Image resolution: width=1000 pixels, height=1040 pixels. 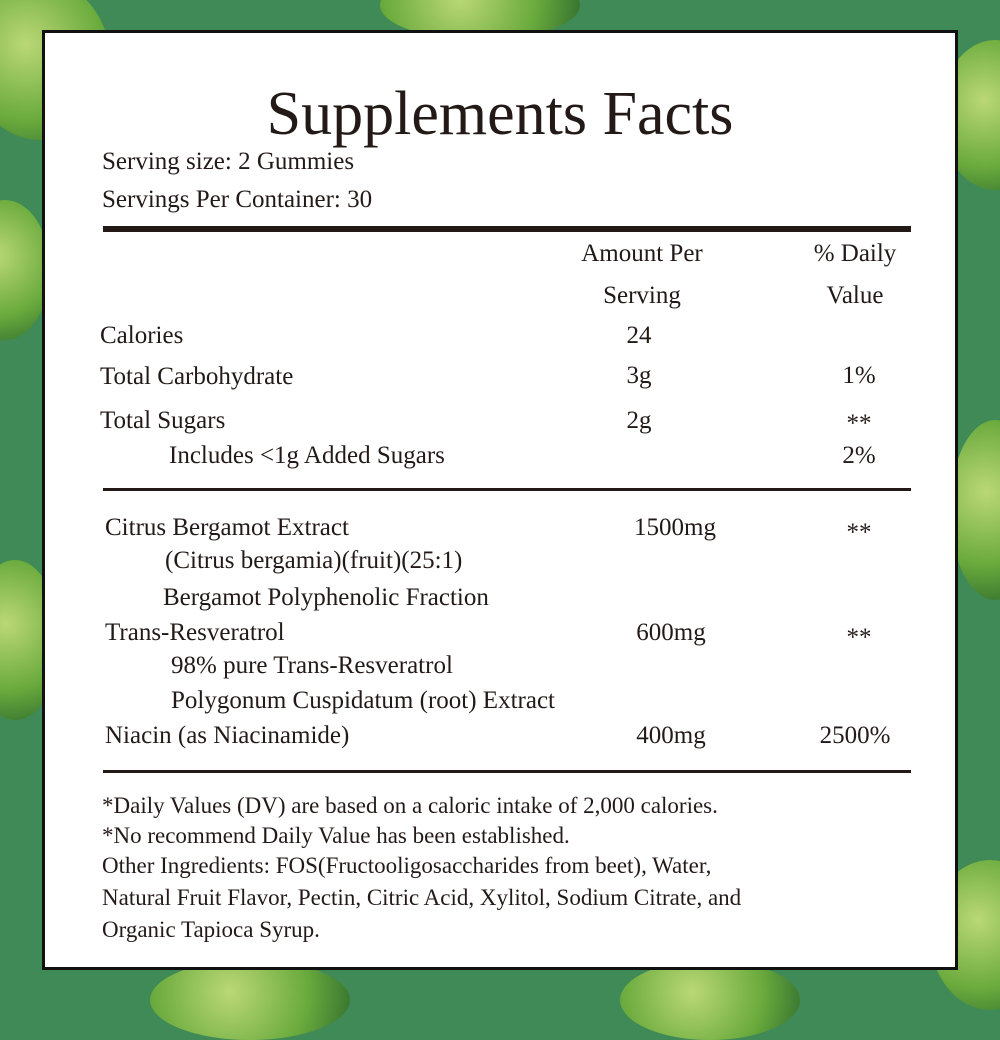 I want to click on dv-header-2: Value, so click(x=855, y=295).